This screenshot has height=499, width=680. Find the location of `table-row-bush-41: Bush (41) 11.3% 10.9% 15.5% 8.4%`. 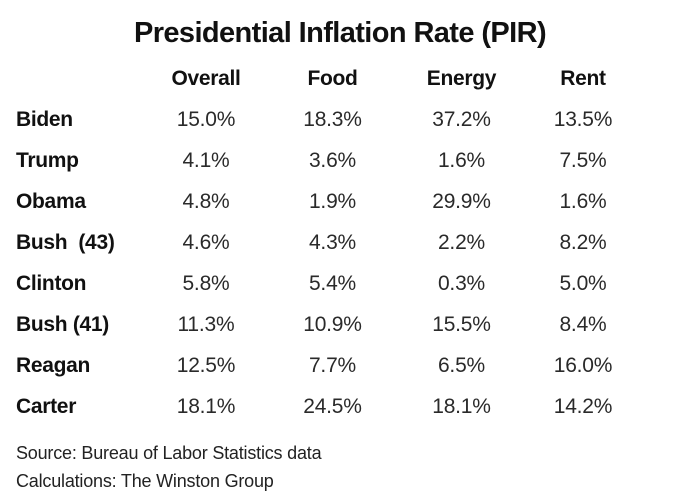

table-row-bush-41: Bush (41) 11.3% 10.9% 15.5% 8.4% is located at coordinates (328, 324).